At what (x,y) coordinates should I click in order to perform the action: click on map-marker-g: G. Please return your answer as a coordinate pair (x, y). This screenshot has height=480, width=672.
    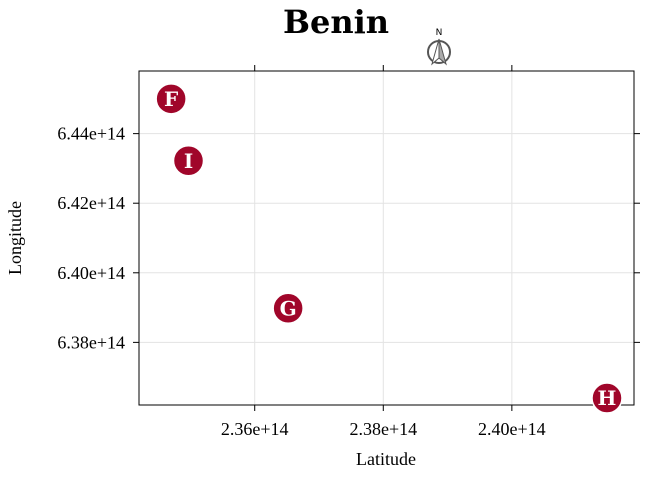
    Looking at the image, I should click on (288, 308).